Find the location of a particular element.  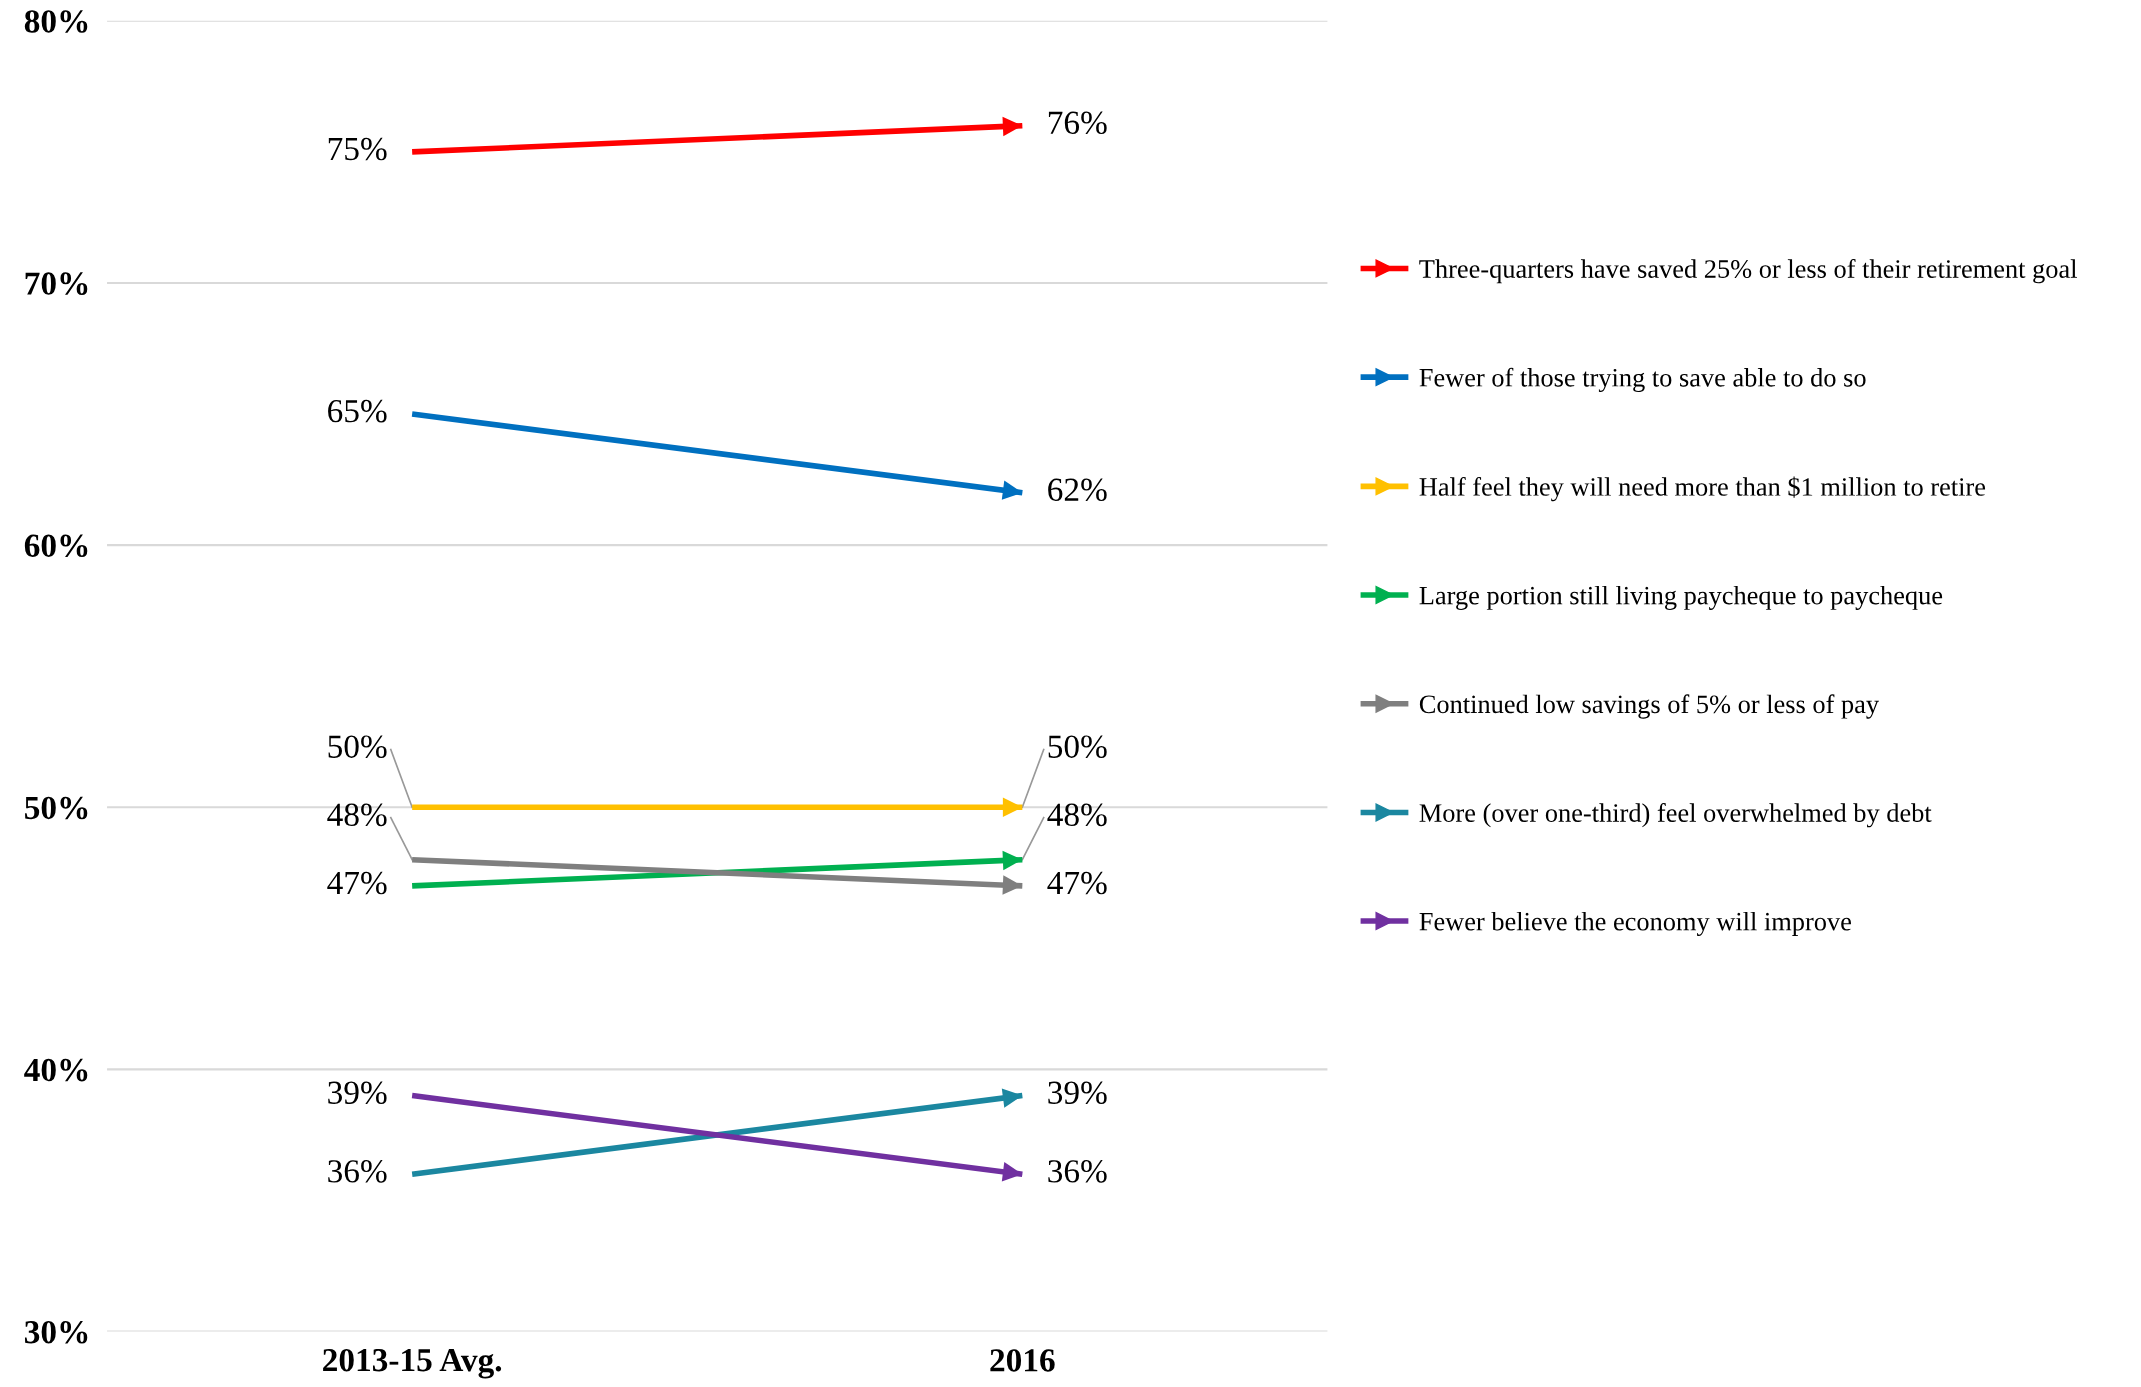

data-label: 76% is located at coordinates (1077, 123).